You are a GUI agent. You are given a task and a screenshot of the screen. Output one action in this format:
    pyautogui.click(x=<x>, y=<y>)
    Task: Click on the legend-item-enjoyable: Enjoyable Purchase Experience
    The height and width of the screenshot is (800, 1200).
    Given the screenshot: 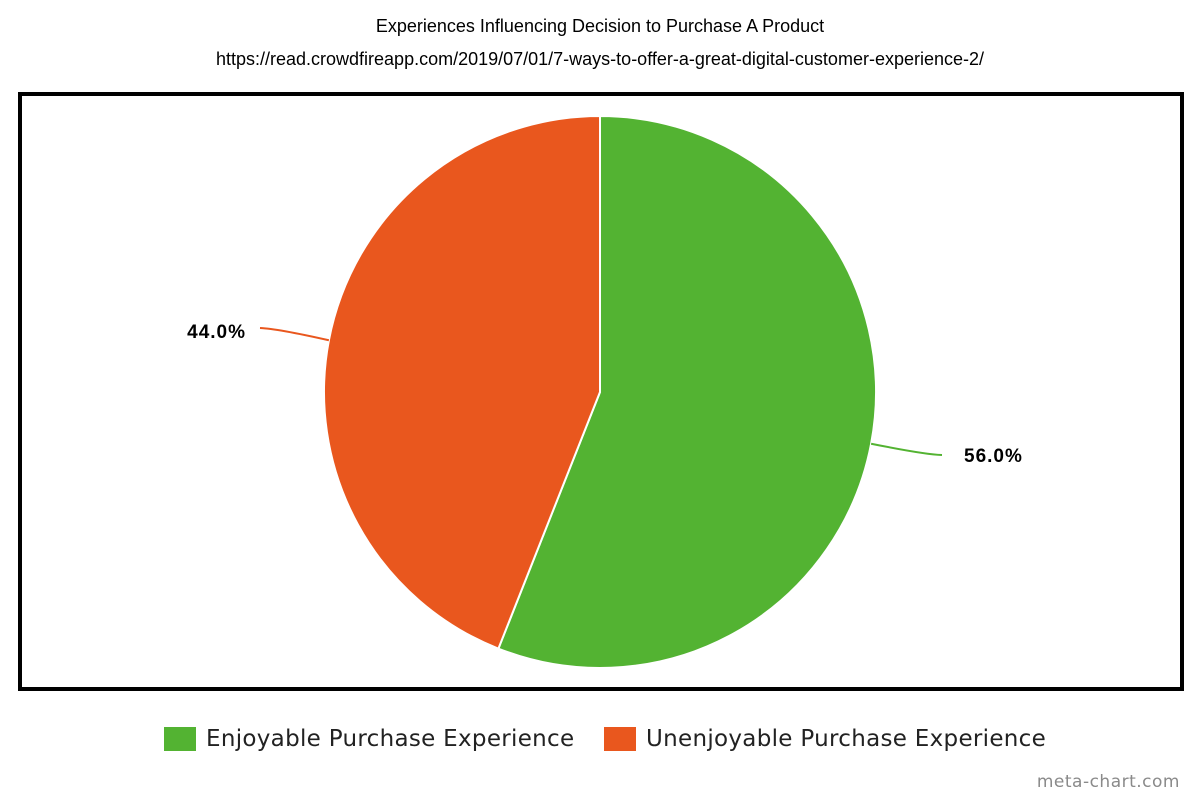 What is the action you would take?
    pyautogui.click(x=369, y=739)
    